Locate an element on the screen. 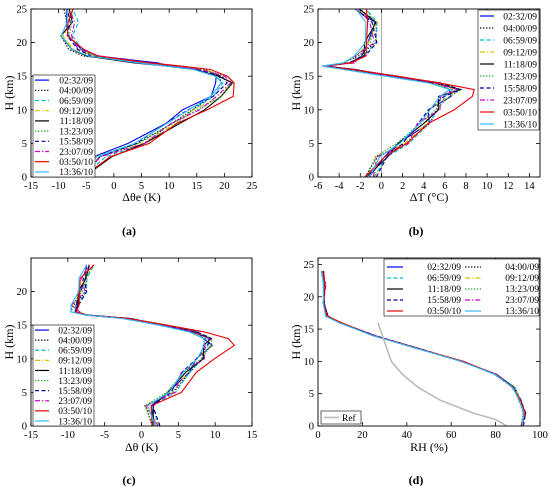 The height and width of the screenshot is (486, 550). x-tick-label: 100 is located at coordinates (540, 435).